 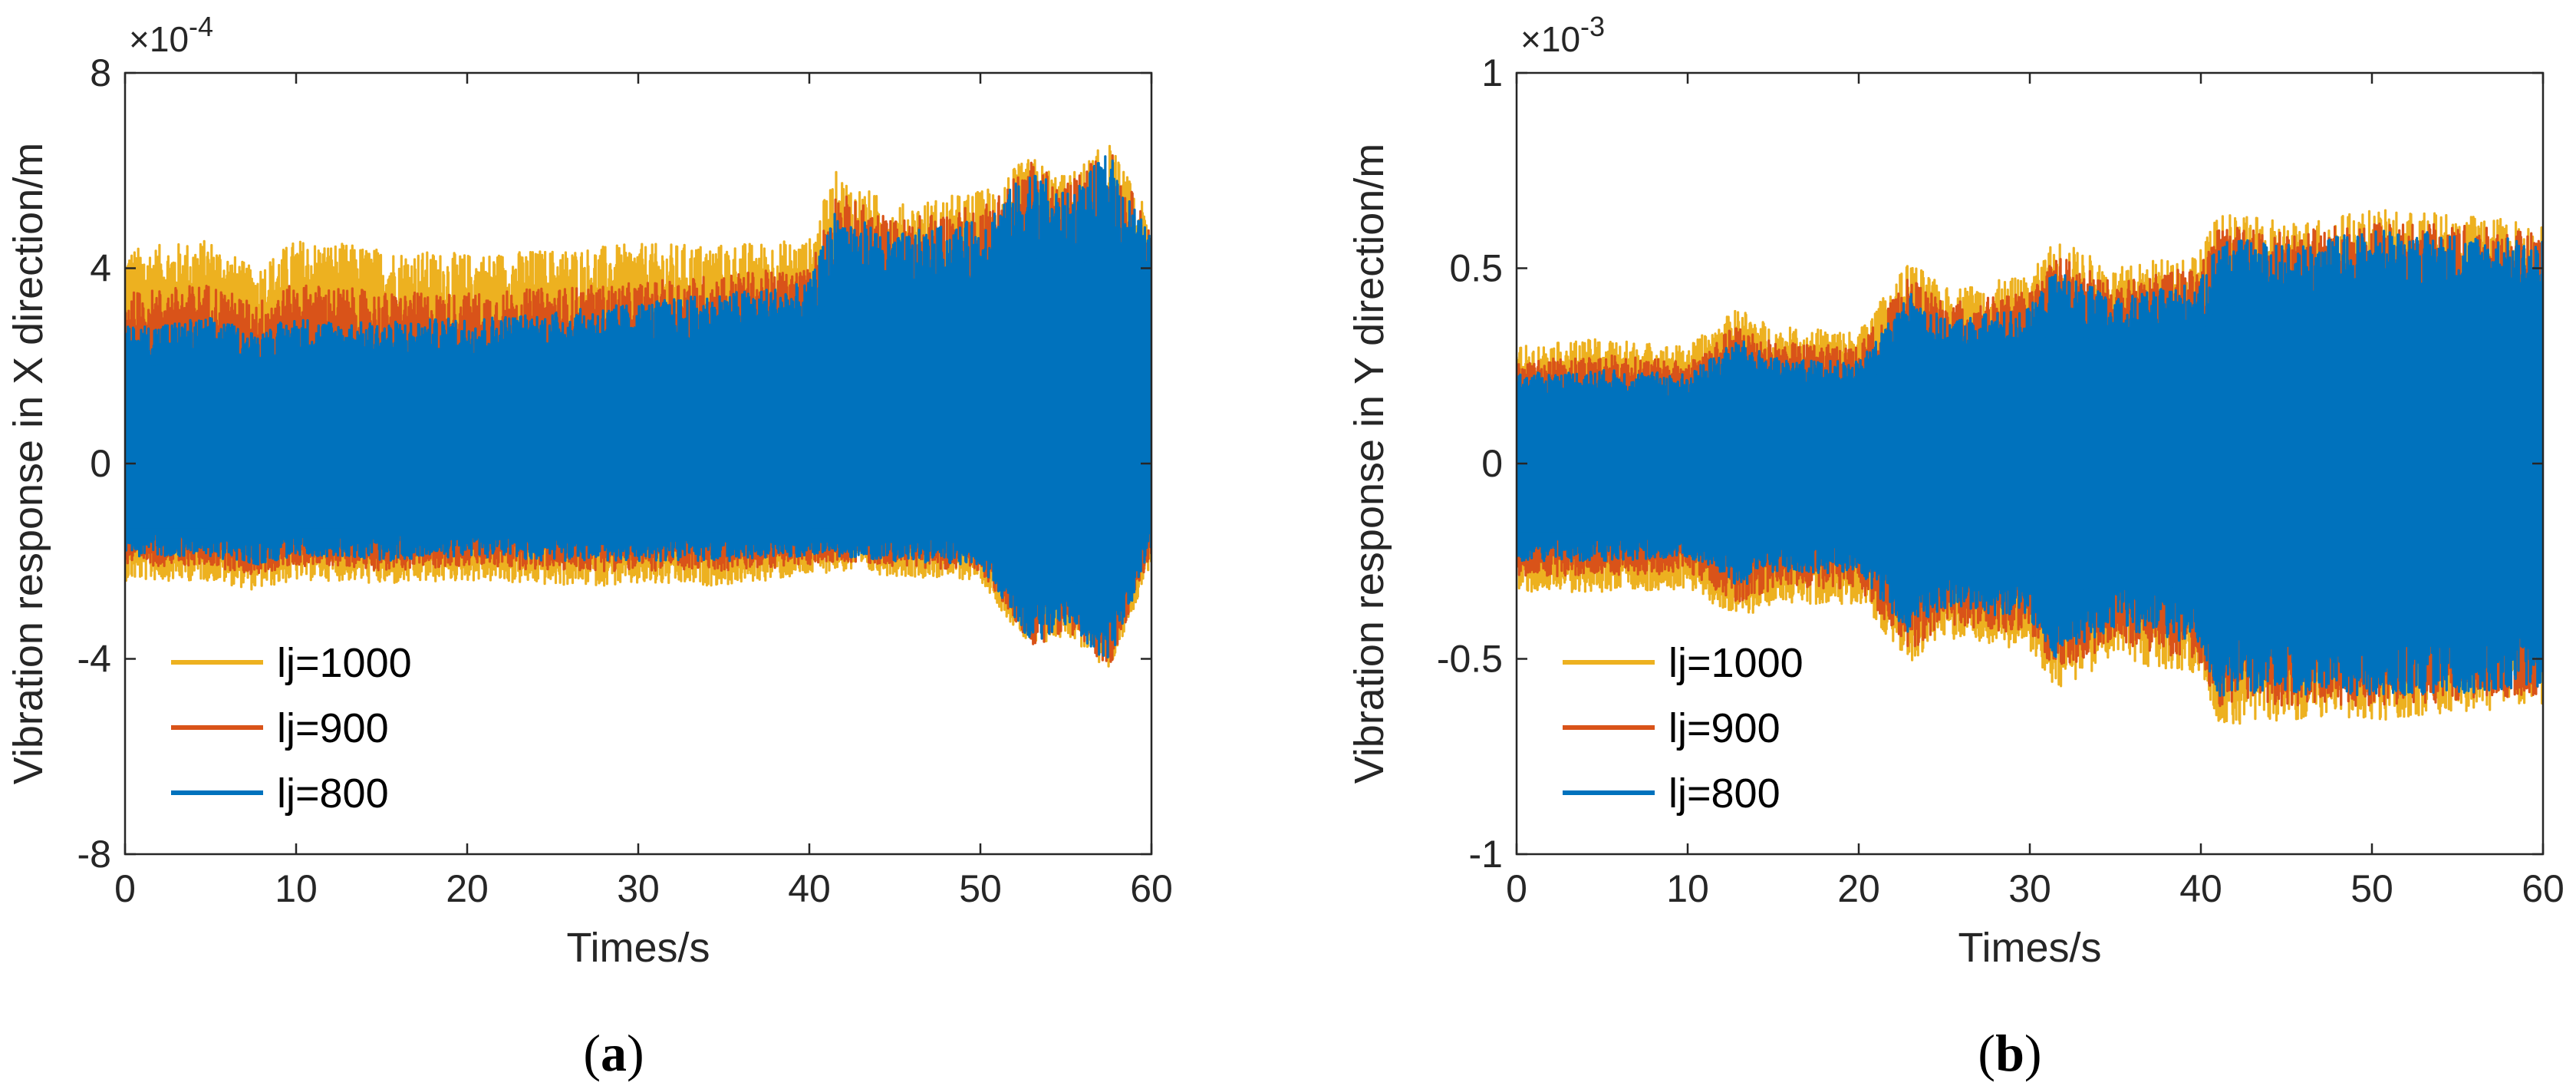 I want to click on y-tick-label: -1, so click(x=1486, y=855).